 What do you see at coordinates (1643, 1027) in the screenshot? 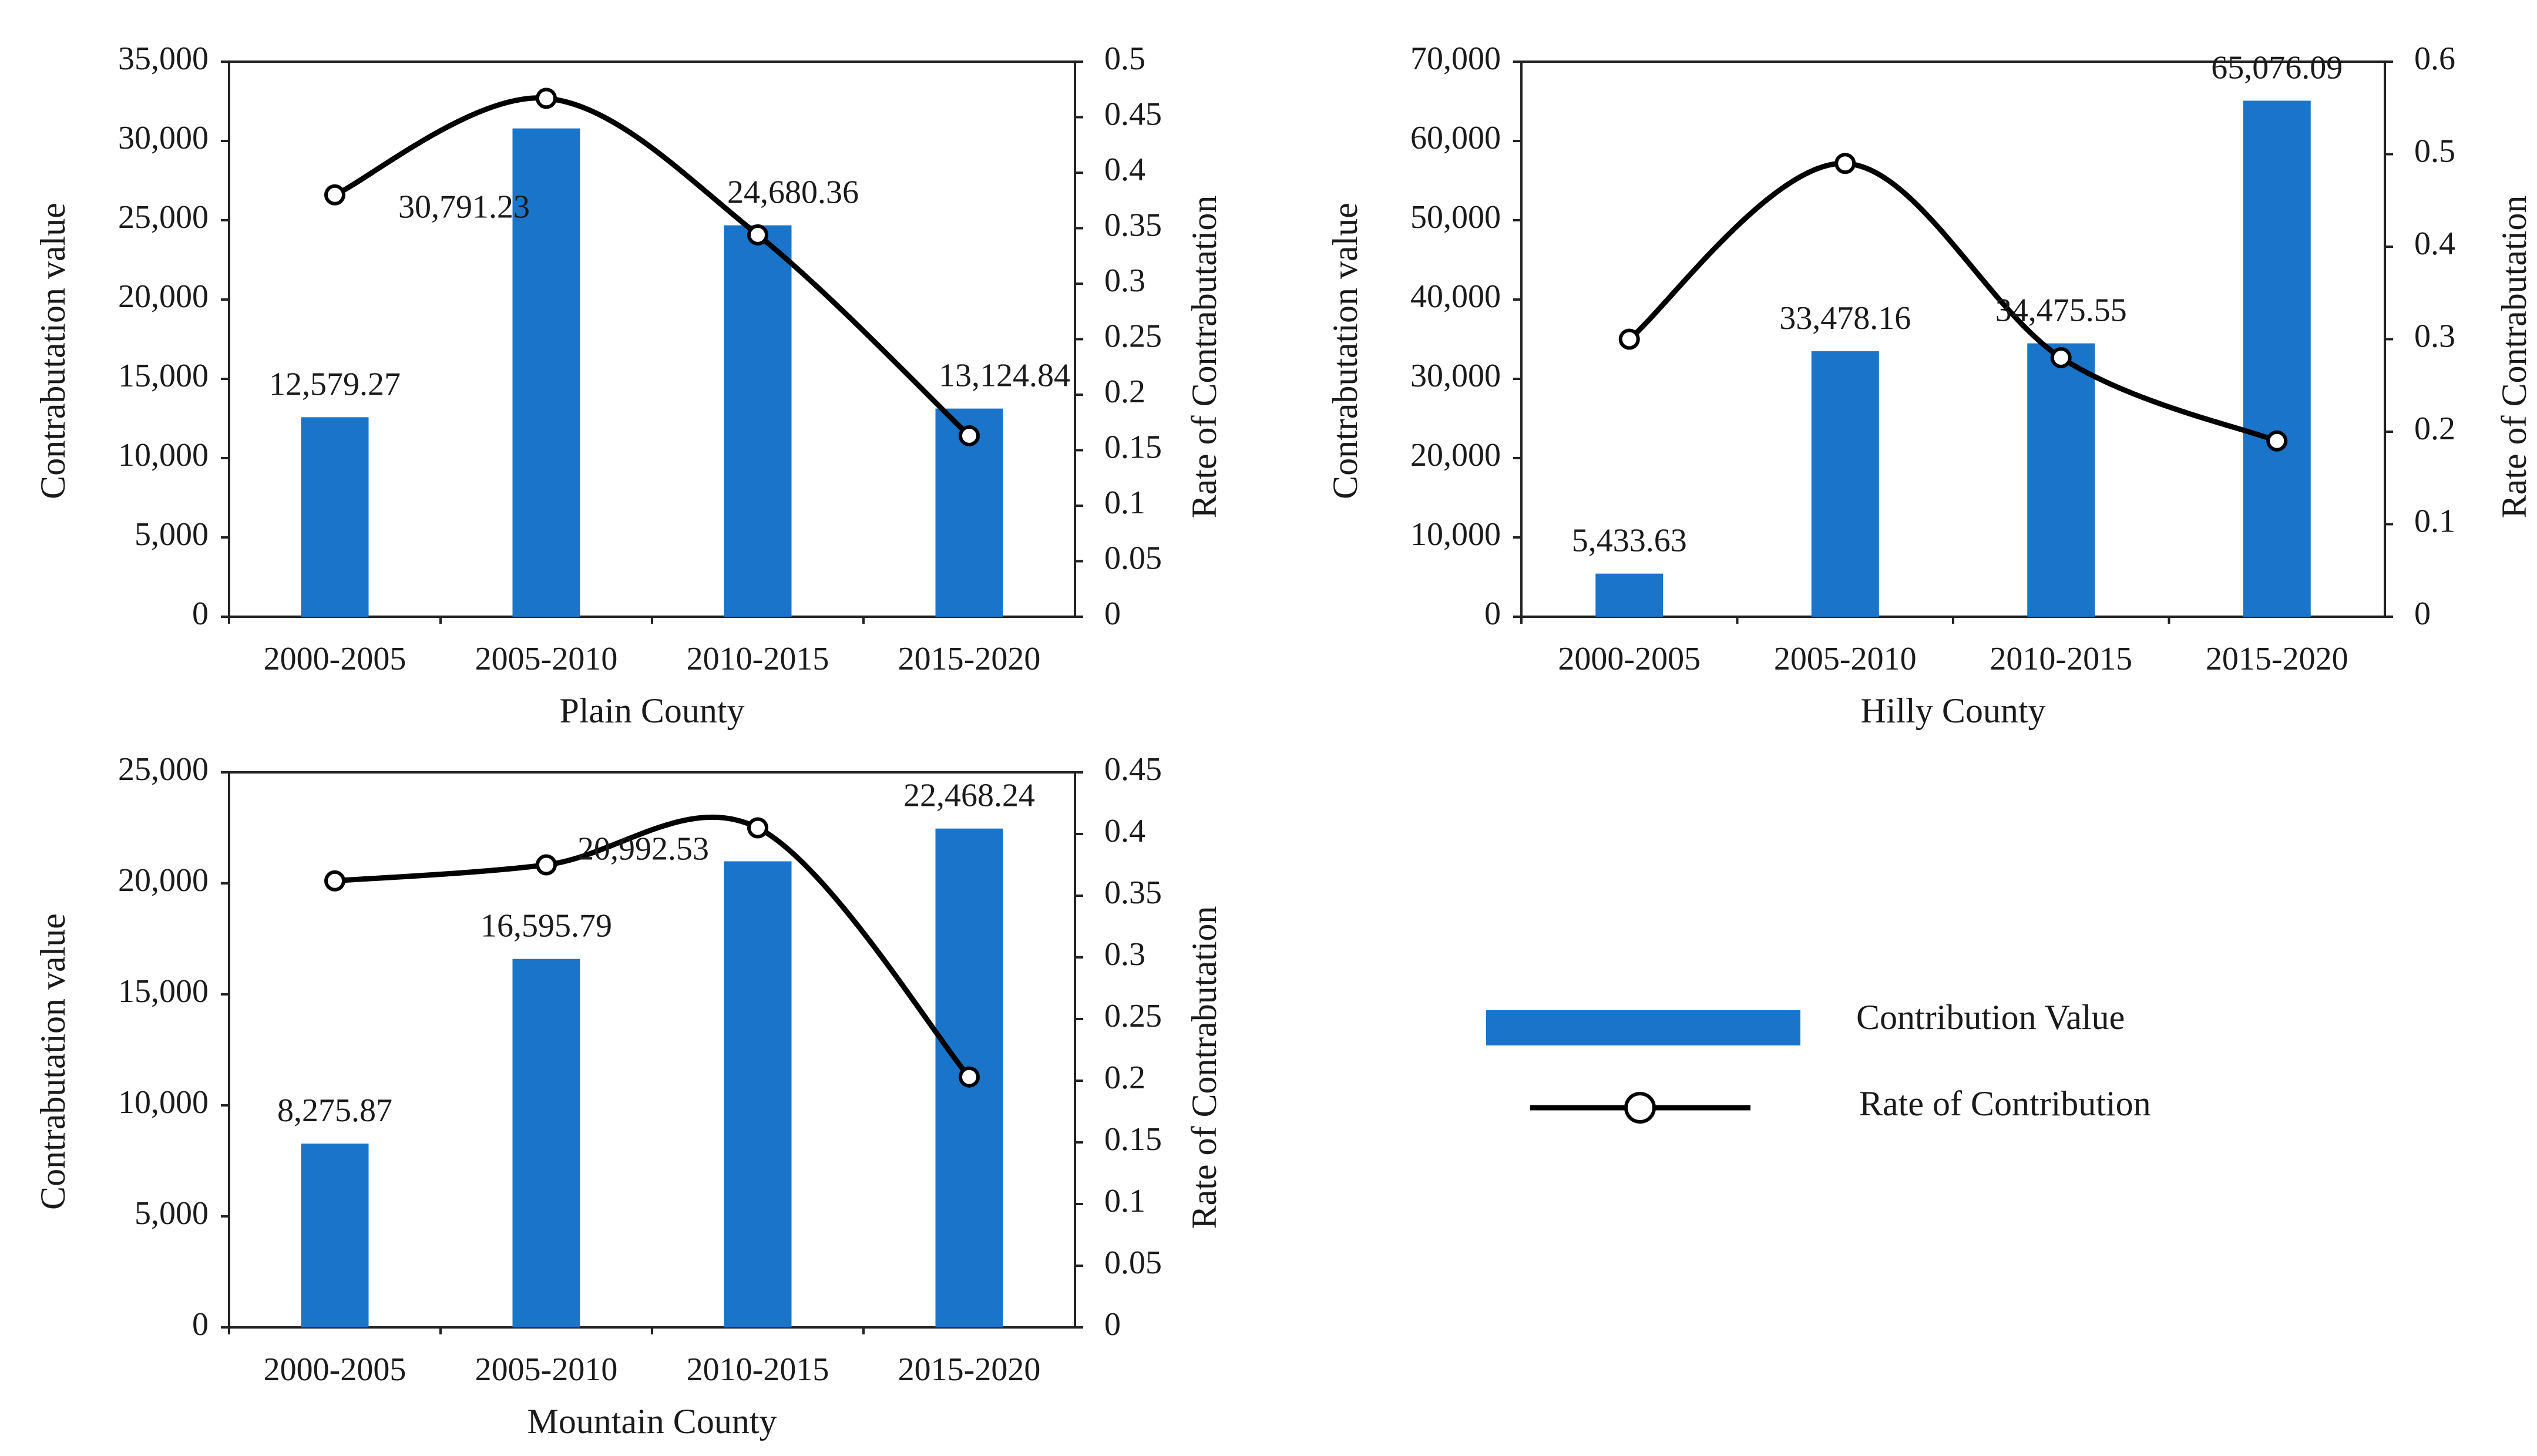
I see `legend-bar-swatch` at bounding box center [1643, 1027].